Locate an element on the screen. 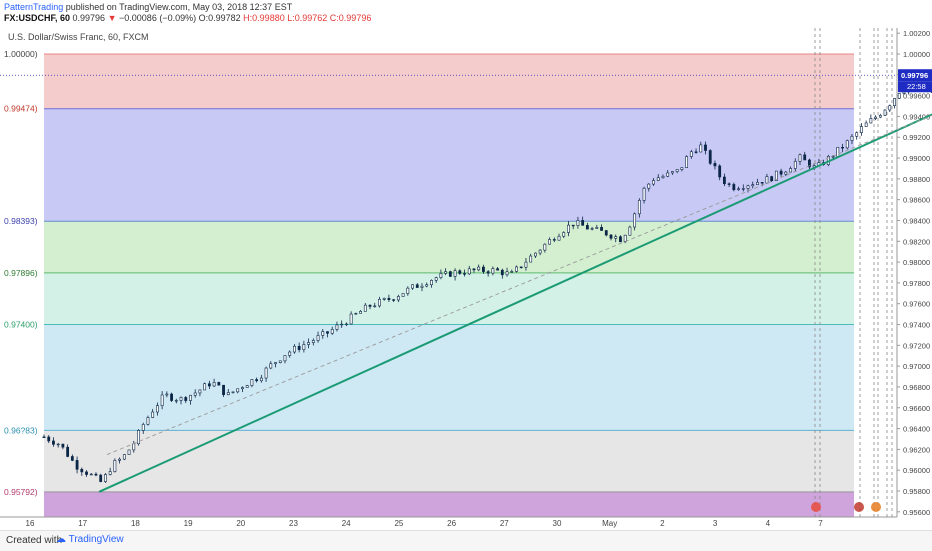 This screenshot has height=551, width=932. tradingview-brand: TradingView is located at coordinates (96, 539).